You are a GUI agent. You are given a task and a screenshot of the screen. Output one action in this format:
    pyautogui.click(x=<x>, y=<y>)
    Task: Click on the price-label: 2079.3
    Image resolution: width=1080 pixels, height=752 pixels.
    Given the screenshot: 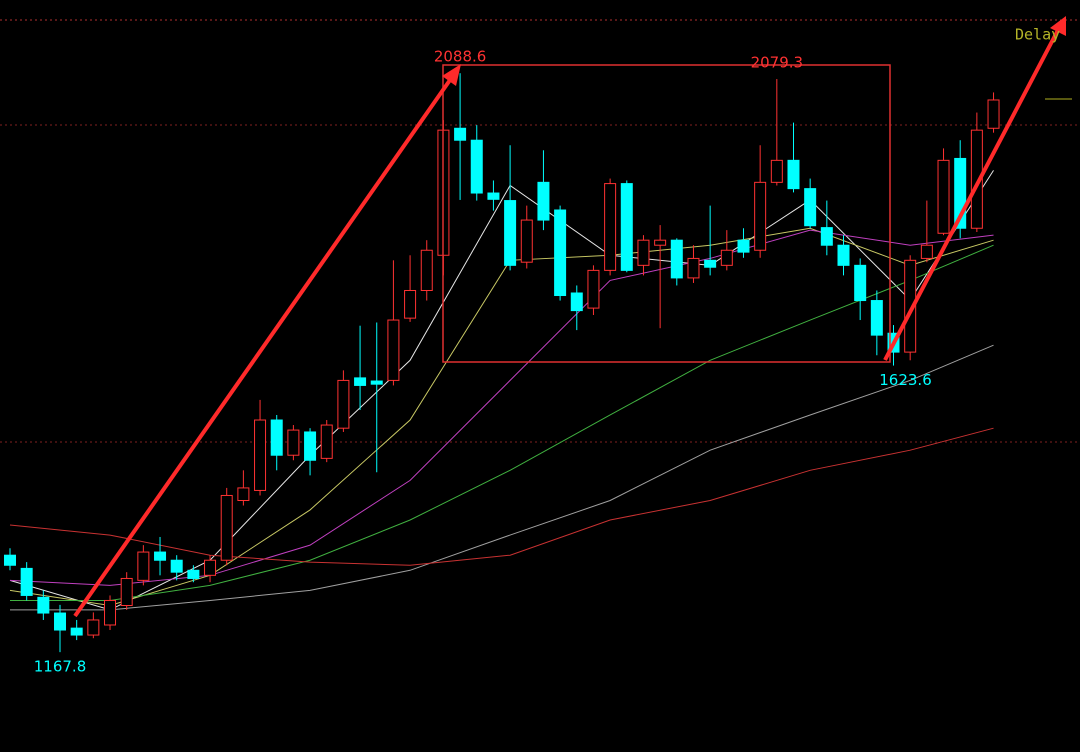 What is the action you would take?
    pyautogui.click(x=777, y=63)
    